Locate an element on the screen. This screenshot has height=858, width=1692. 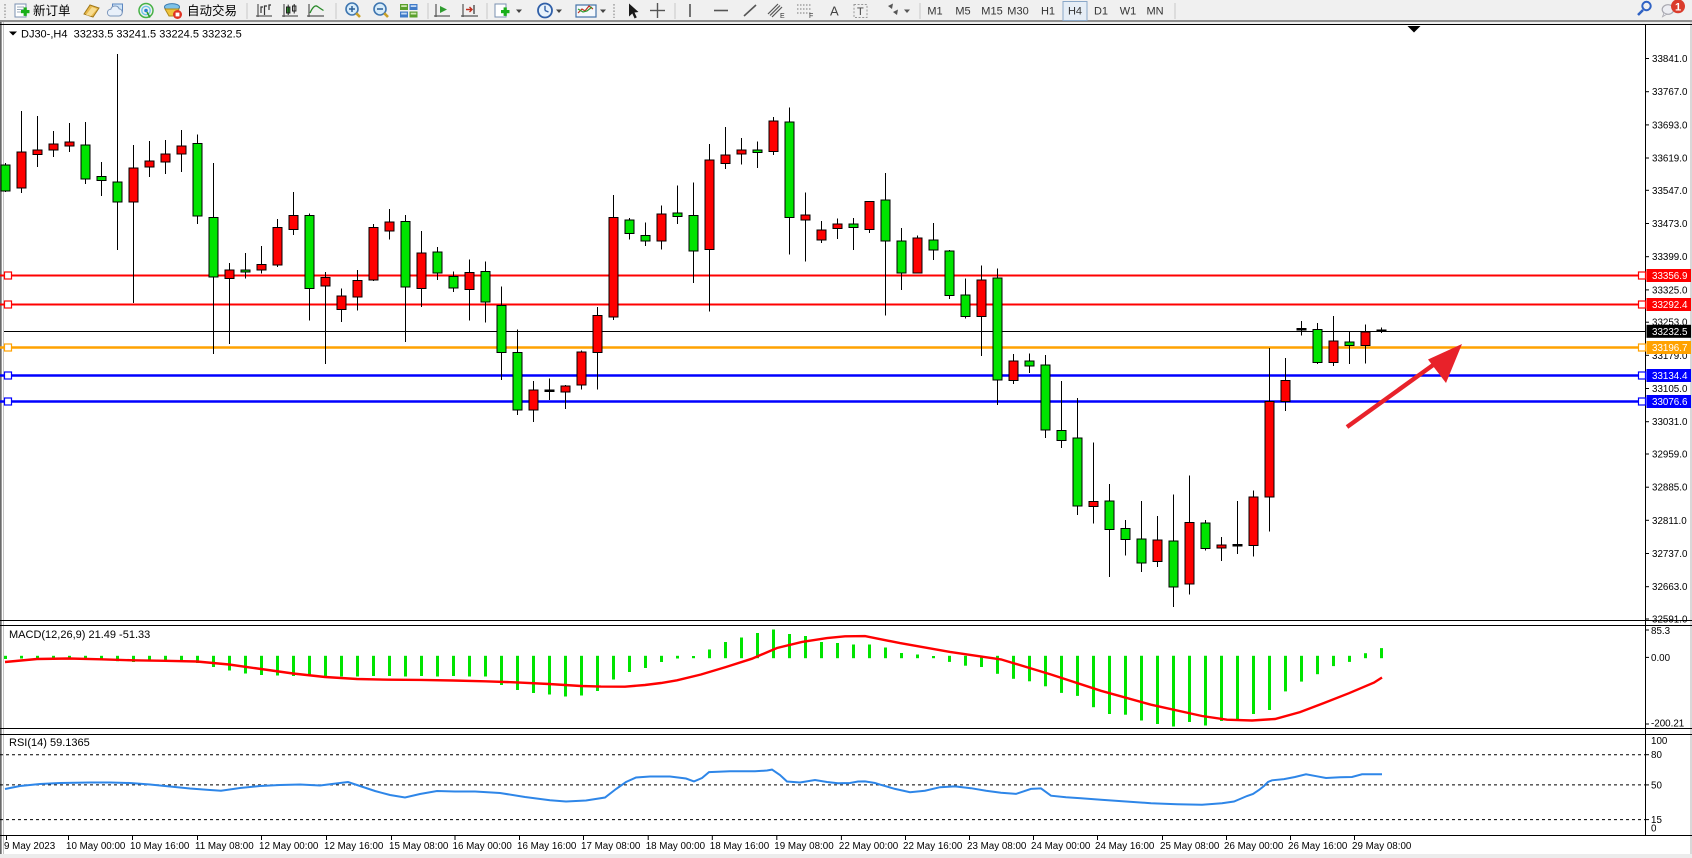
svg-text: 33031.0 is located at coordinates (1670, 422).